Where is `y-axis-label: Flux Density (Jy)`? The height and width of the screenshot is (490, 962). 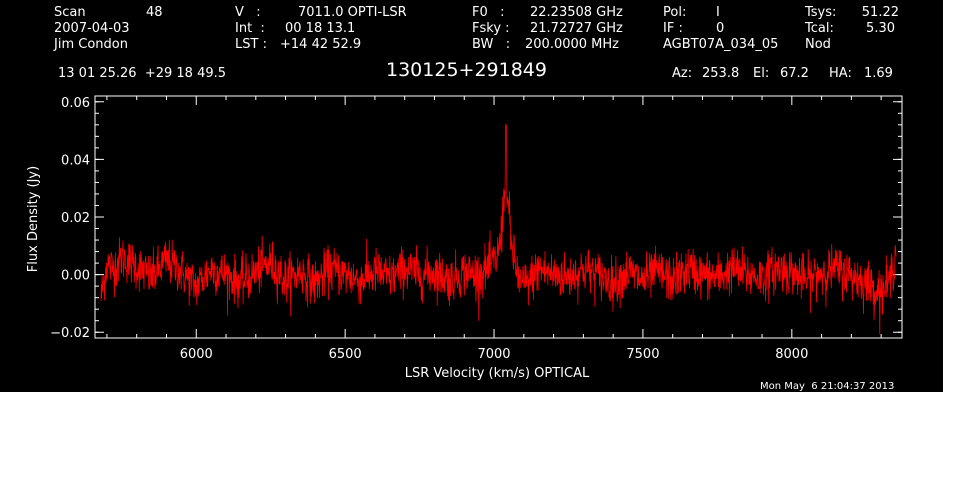
y-axis-label: Flux Density (Jy) is located at coordinates (33, 219).